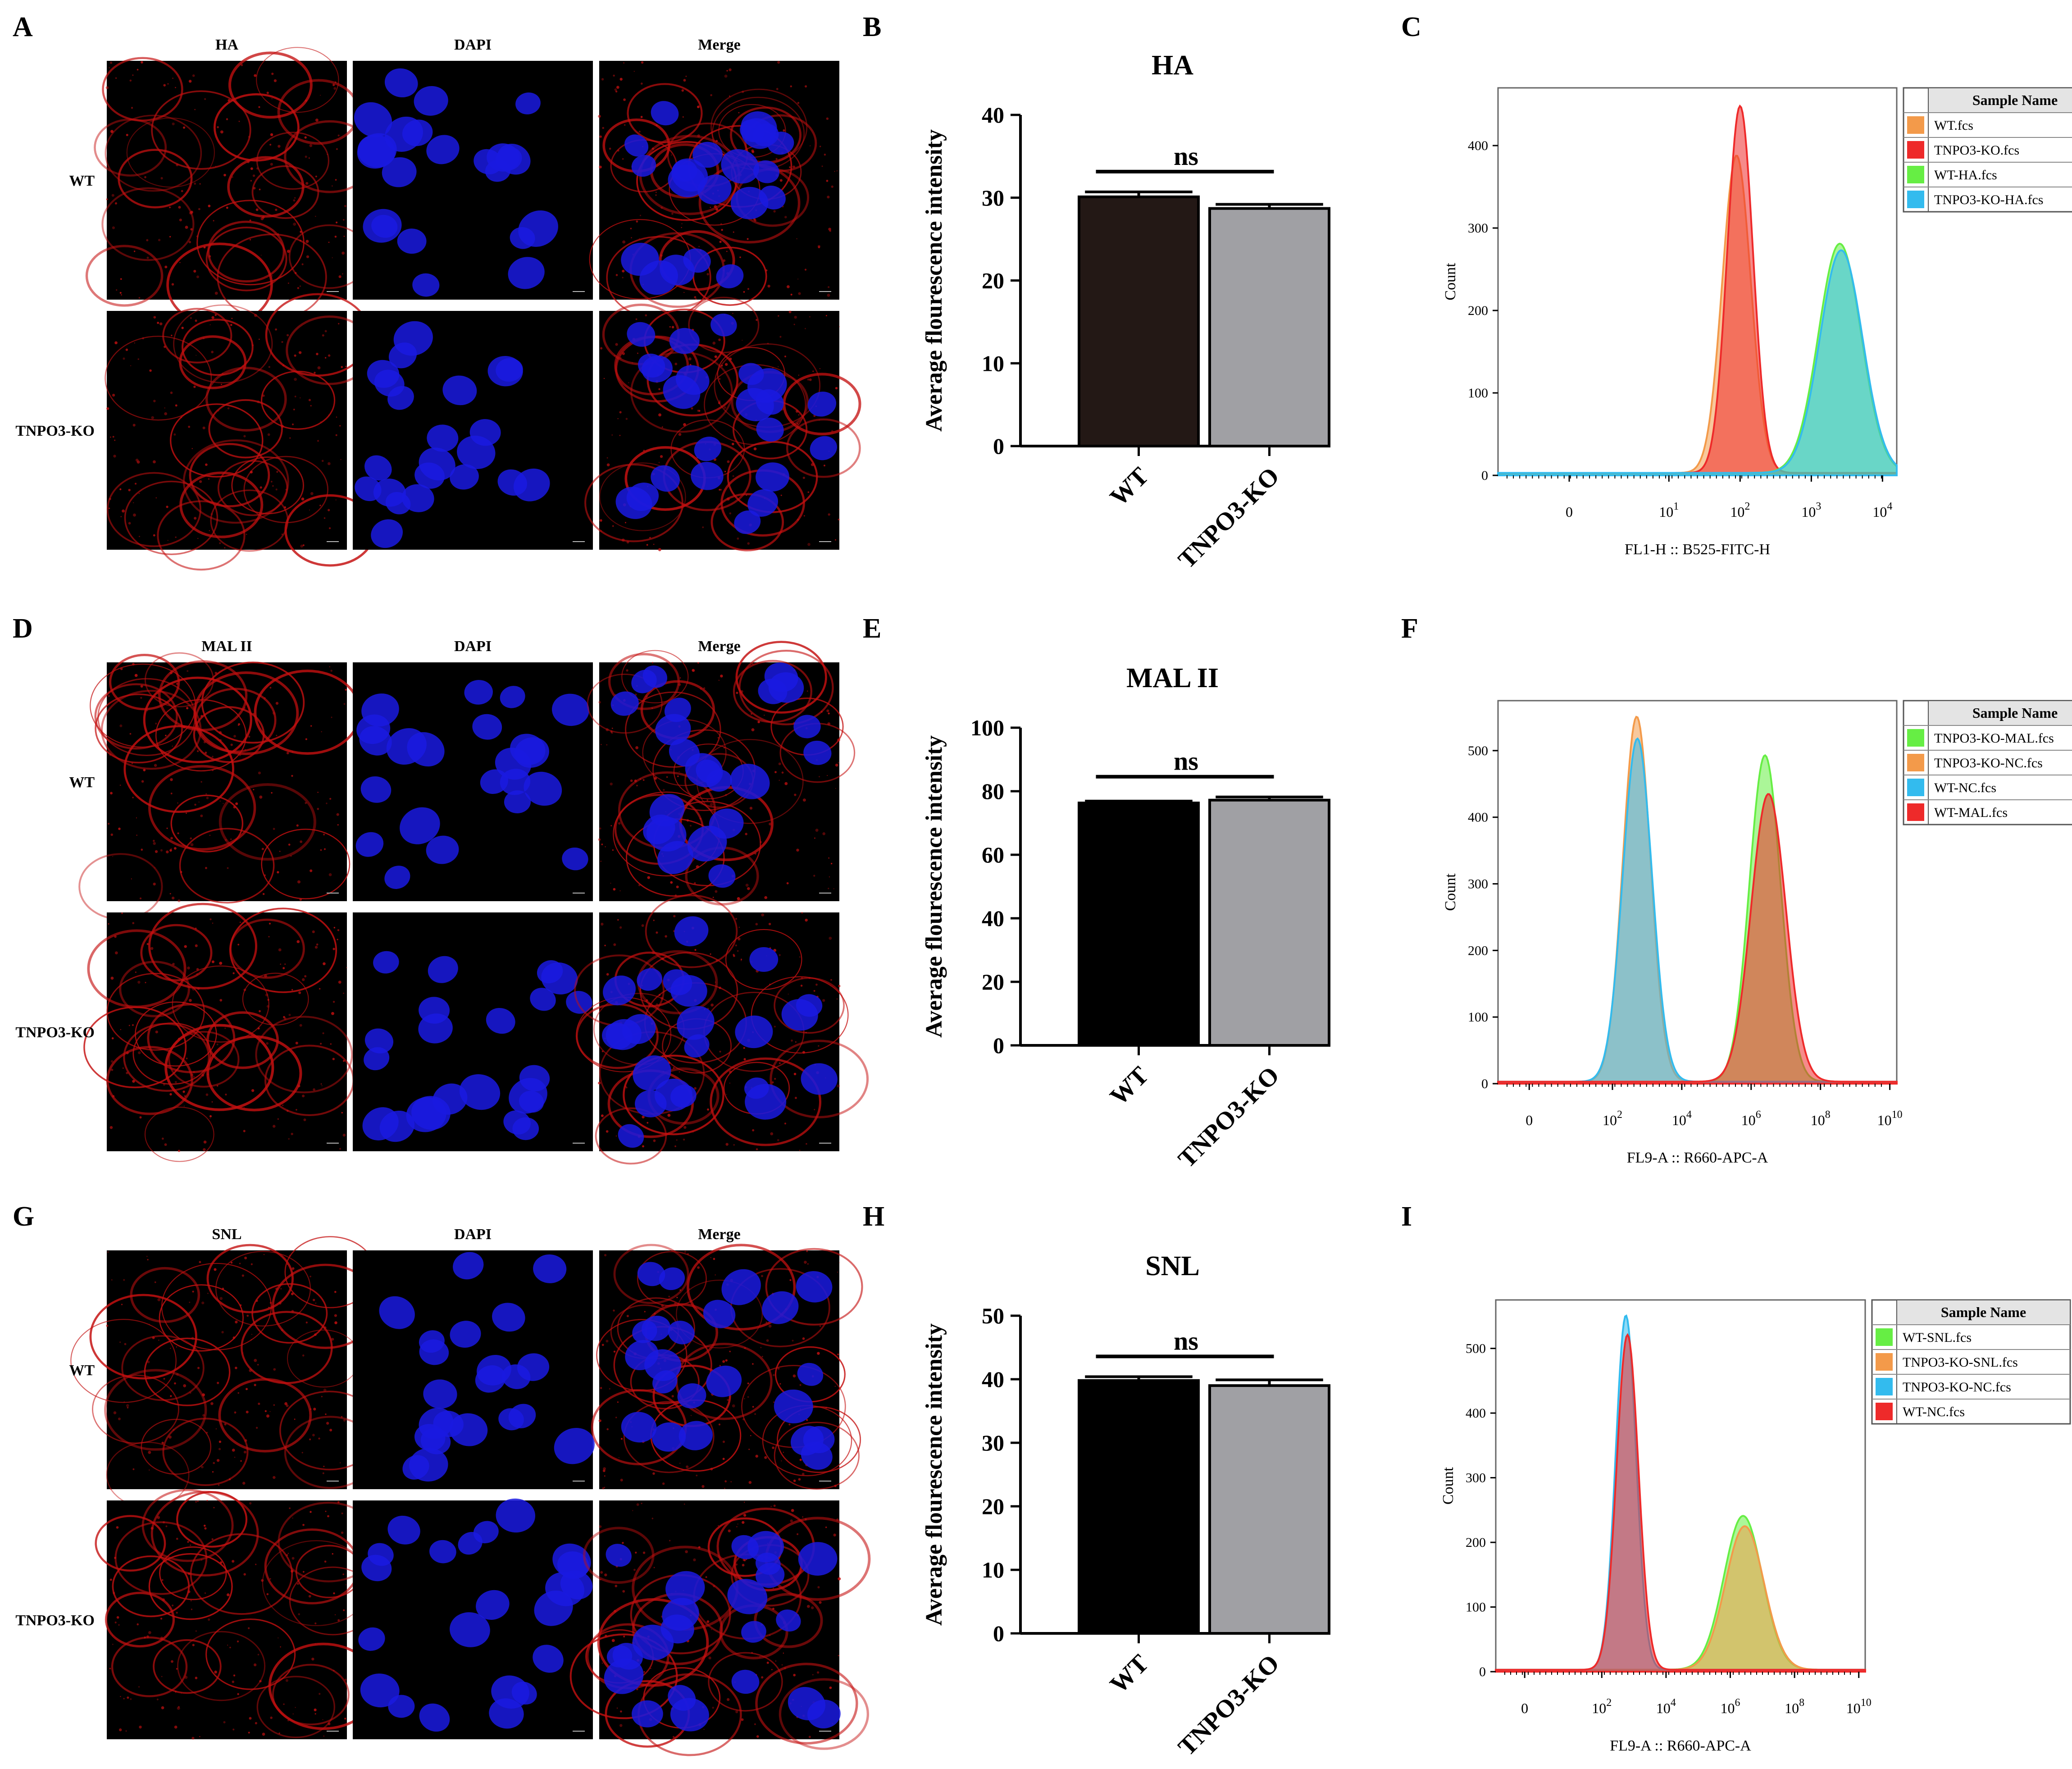 This screenshot has width=2072, height=1769. What do you see at coordinates (1988, 199) in the screenshot?
I see `legend-label: TNPO3-KO-HA.fcs` at bounding box center [1988, 199].